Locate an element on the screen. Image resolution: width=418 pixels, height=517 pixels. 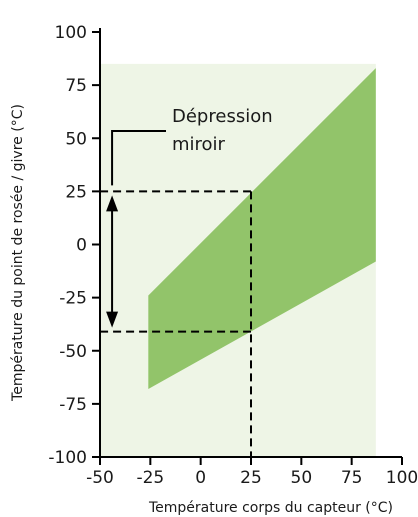
y-tick-label: -50 is located at coordinates (73, 352).